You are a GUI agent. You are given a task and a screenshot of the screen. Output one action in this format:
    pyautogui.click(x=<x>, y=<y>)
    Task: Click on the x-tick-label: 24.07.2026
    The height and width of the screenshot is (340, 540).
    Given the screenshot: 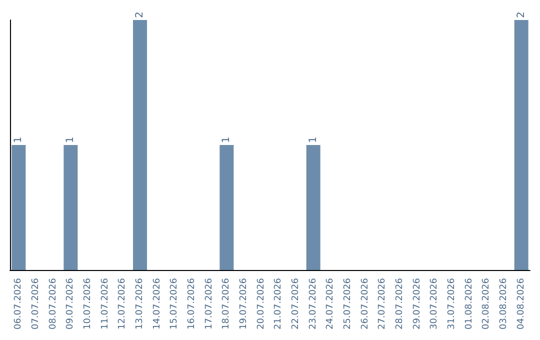 What is the action you would take?
    pyautogui.click(x=331, y=304)
    